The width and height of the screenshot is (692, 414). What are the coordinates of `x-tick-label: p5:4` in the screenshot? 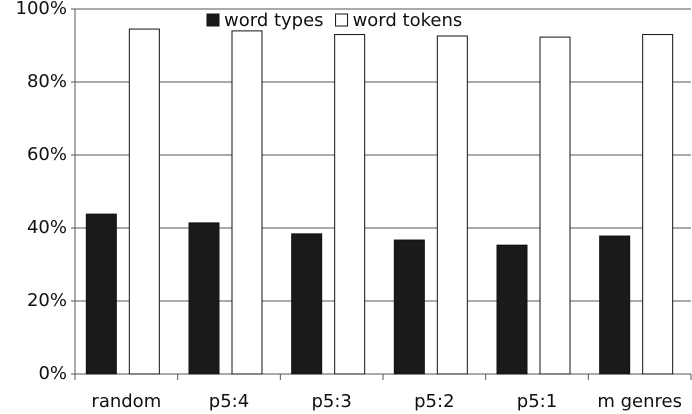 It's located at (229, 401).